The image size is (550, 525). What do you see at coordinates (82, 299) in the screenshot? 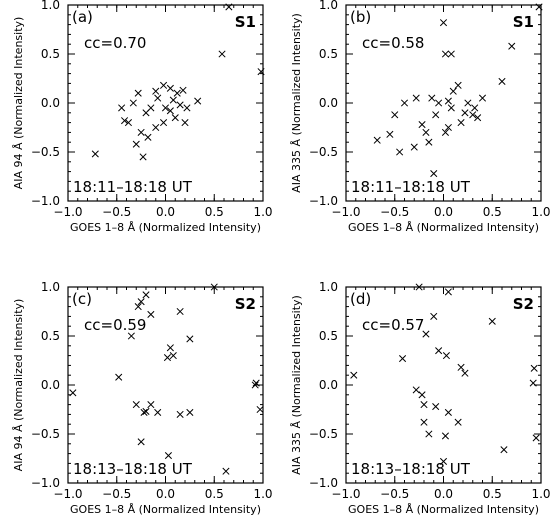
I see `panel-letter: (c)` at bounding box center [82, 299].